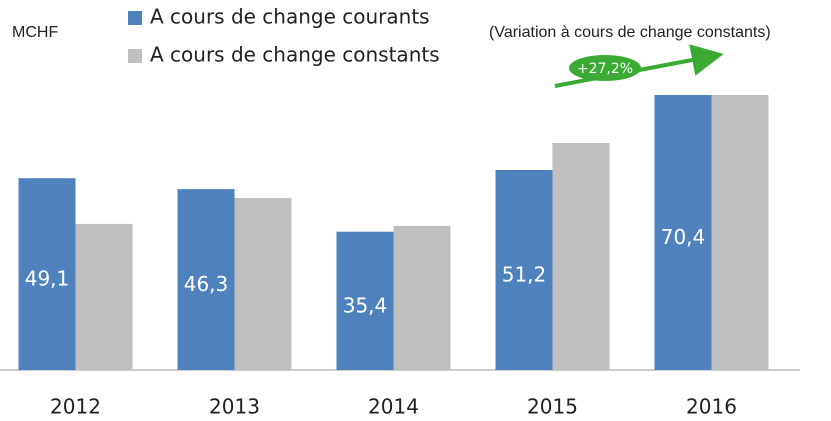 This screenshot has height=421, width=831. Describe the element at coordinates (365, 305) in the screenshot. I see `value-label: 35,4` at that location.